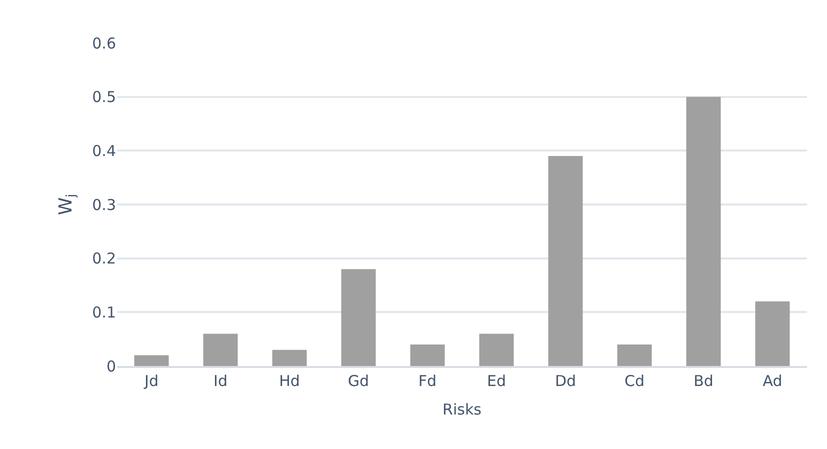  Describe the element at coordinates (462, 409) in the screenshot. I see `x-axis-title: Risks` at that location.